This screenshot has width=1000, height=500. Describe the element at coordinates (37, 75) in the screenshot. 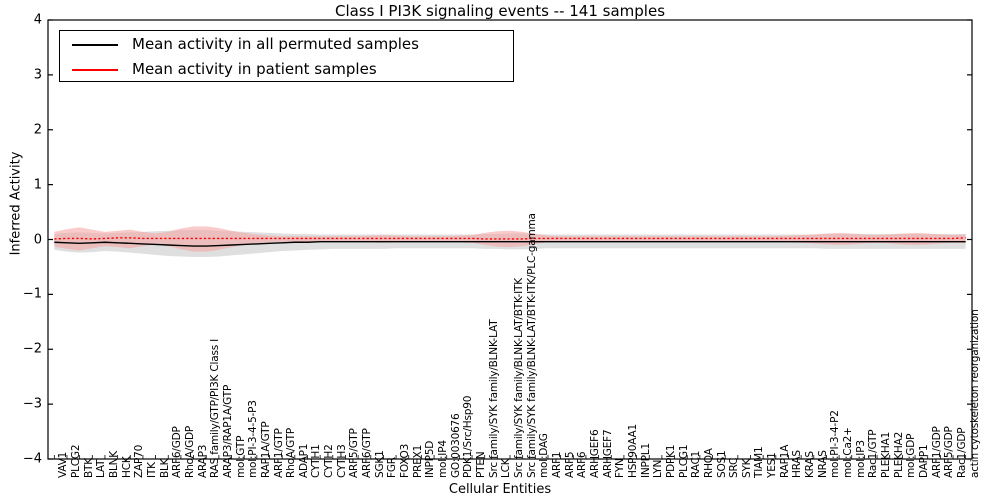

I see `y-tick-3: 3` at that location.